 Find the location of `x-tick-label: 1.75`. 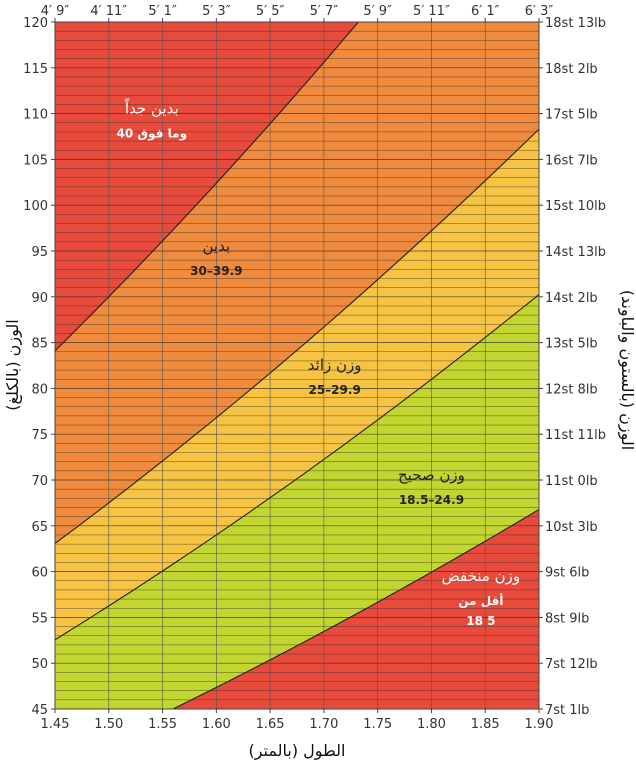

x-tick-label: 1.75 is located at coordinates (377, 724).